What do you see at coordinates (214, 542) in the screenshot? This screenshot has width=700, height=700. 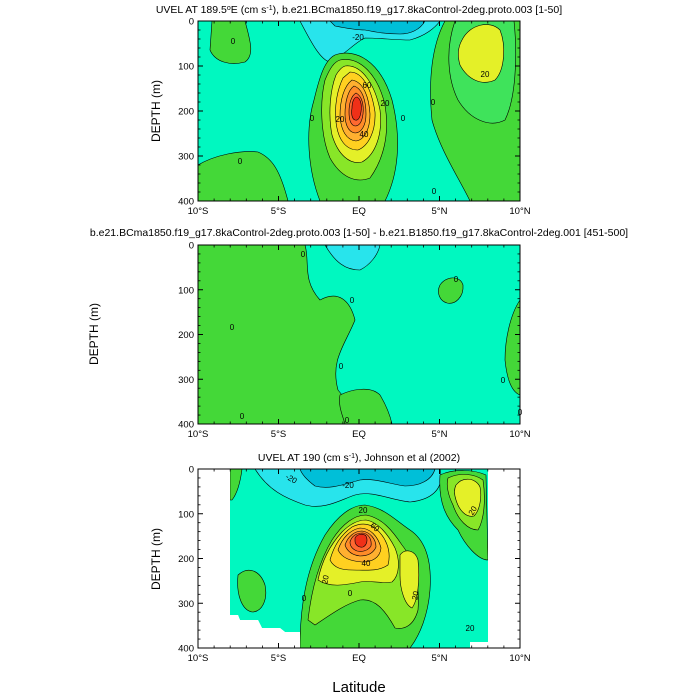 I see `panel-3-white-west` at bounding box center [214, 542].